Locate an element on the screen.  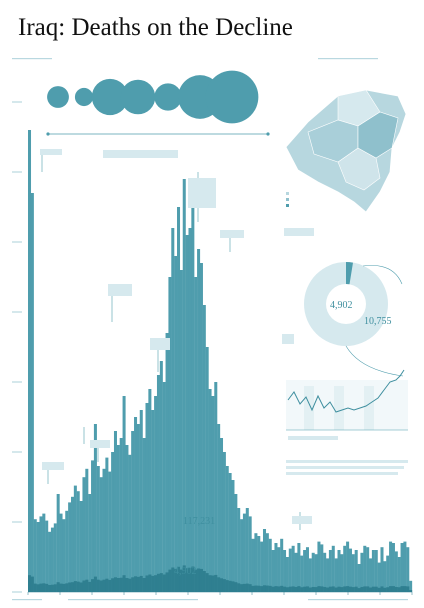
iraq-map is located at coordinates (345, 162).